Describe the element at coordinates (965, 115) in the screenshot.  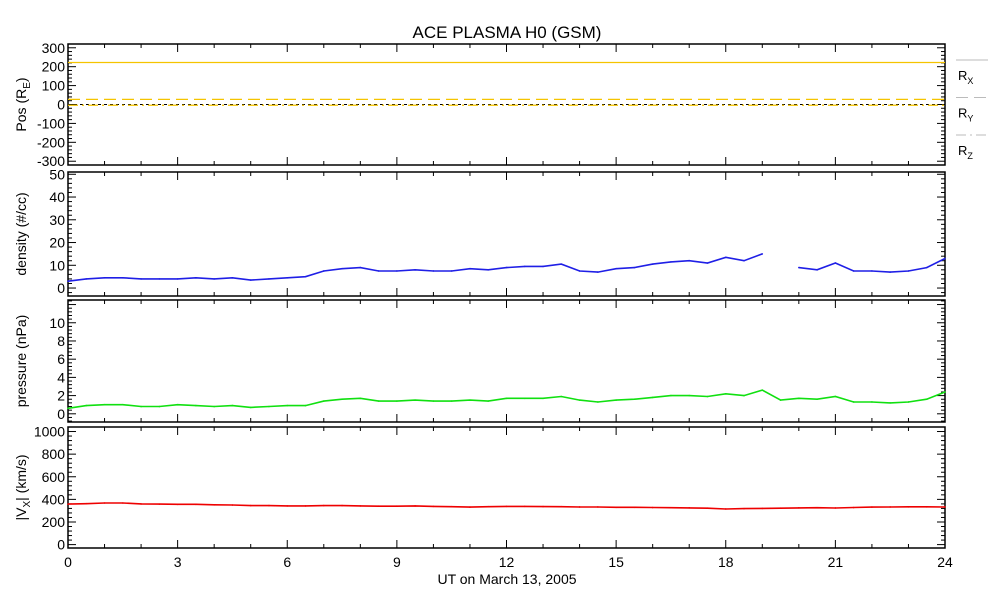
I see `legend-label-y: RY` at that location.